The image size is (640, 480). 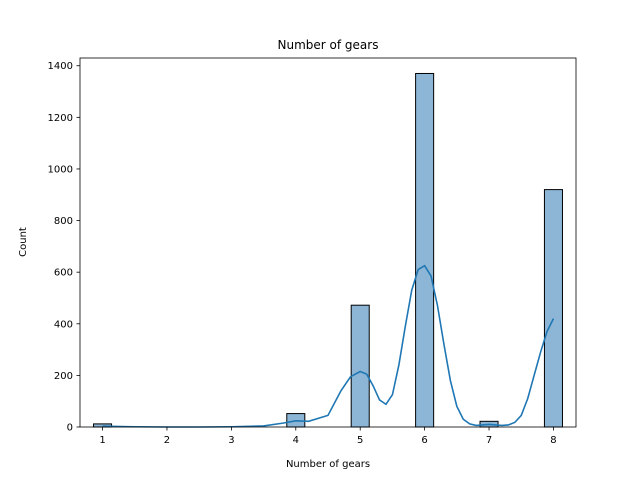 I want to click on x-tick-label: 7, so click(x=489, y=440).